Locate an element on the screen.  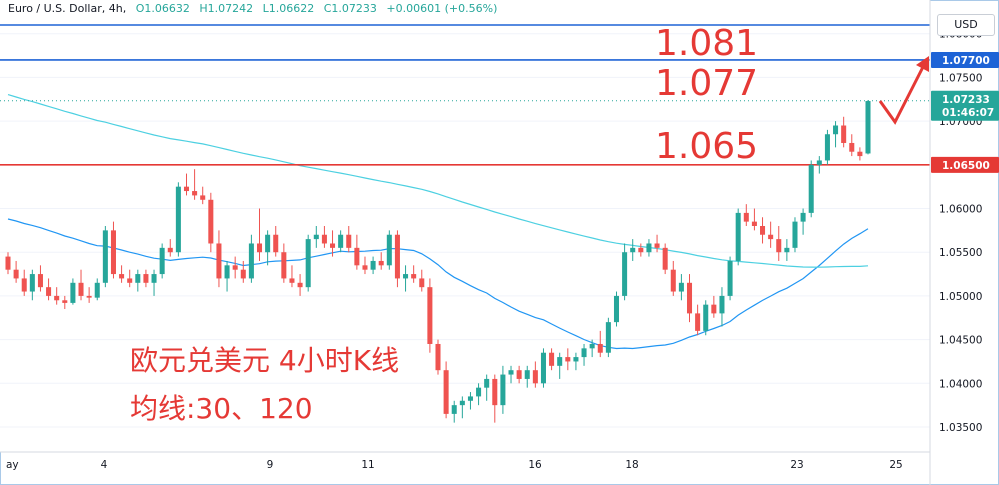
price-tick-label: 1.03500 is located at coordinates (960, 428).